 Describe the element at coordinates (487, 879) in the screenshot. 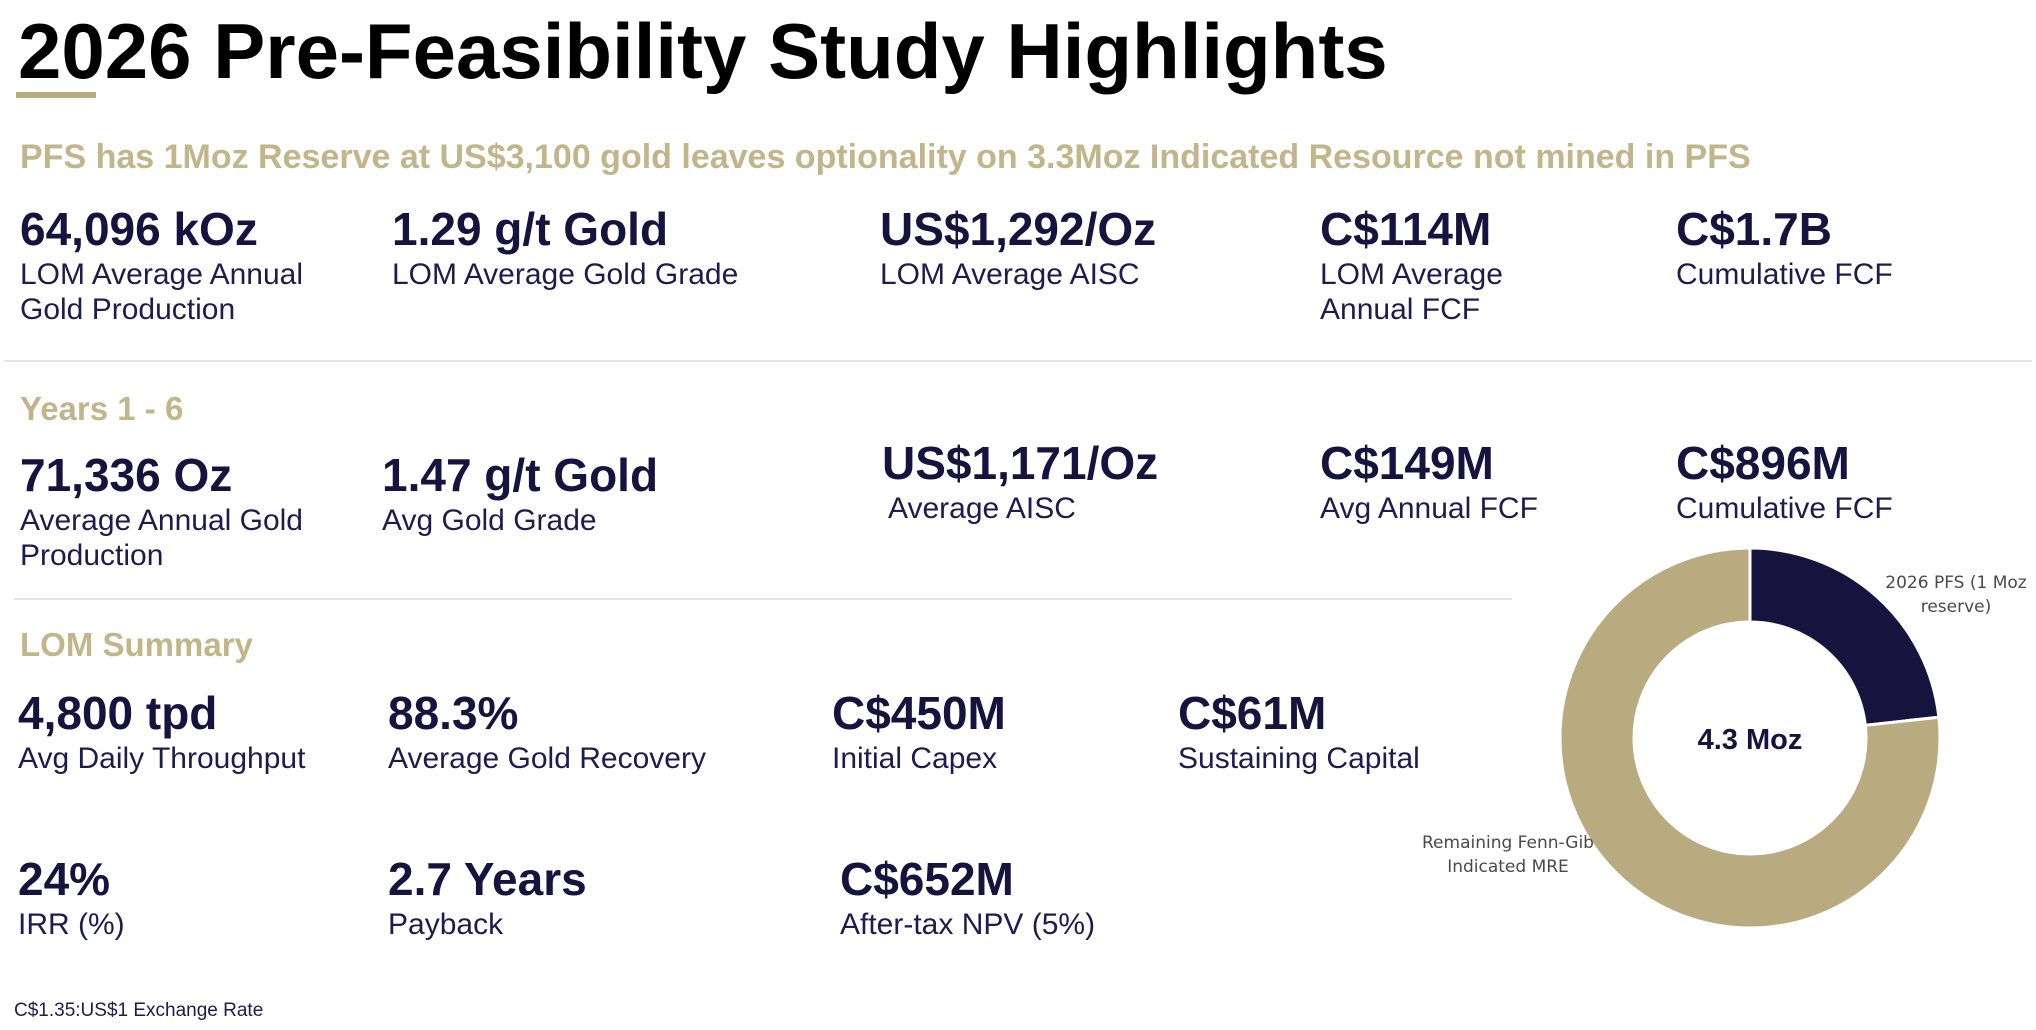

I see `metric-value: 2.7 Years` at that location.